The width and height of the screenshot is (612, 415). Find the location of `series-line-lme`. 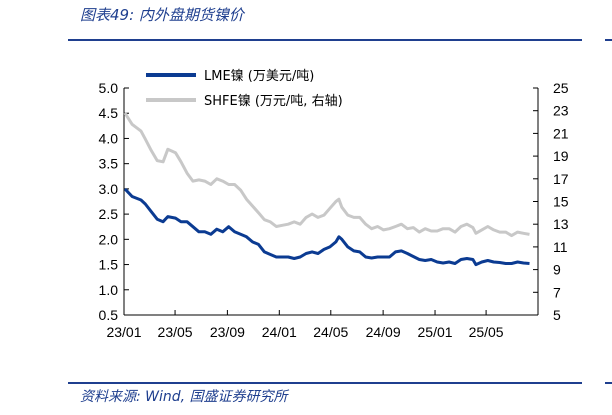

series-line-lme is located at coordinates (326, 227).